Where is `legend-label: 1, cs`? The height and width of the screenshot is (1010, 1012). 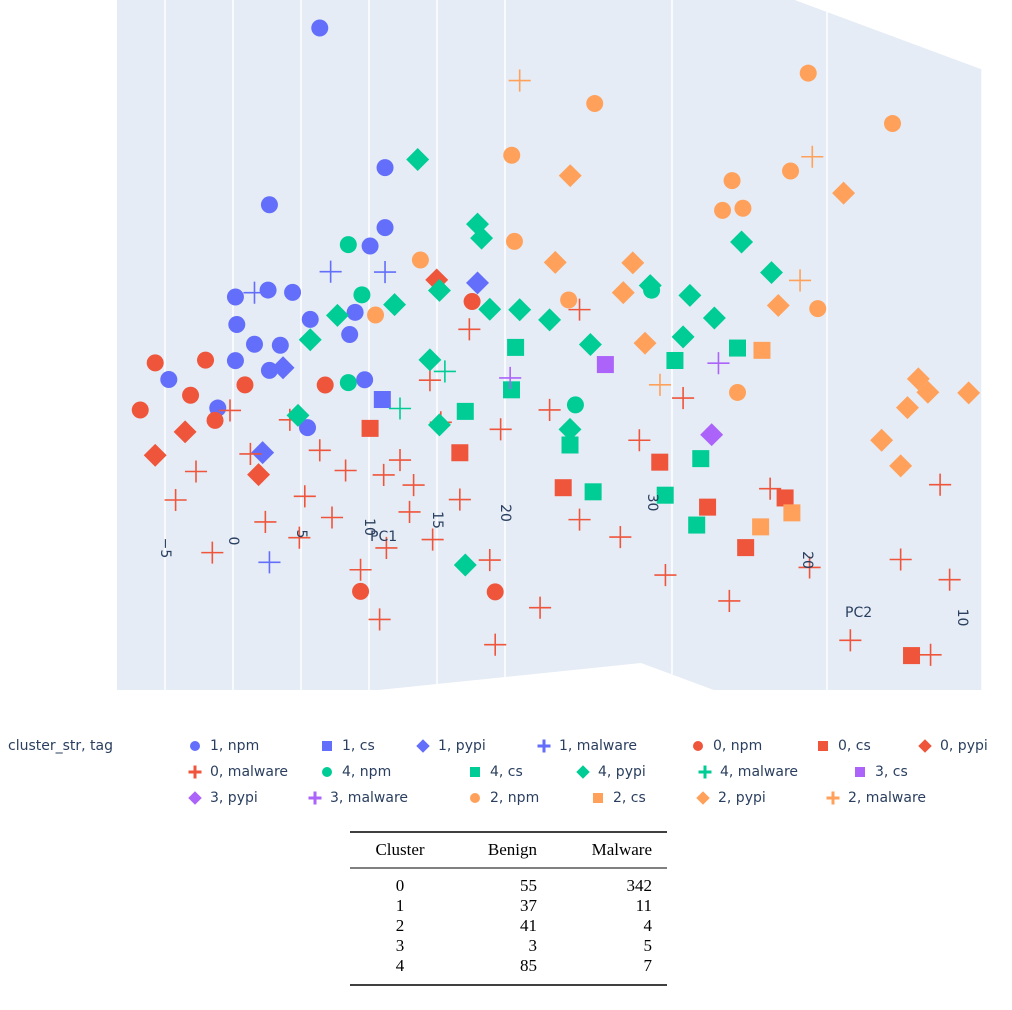
legend-label: 1, cs is located at coordinates (358, 746).